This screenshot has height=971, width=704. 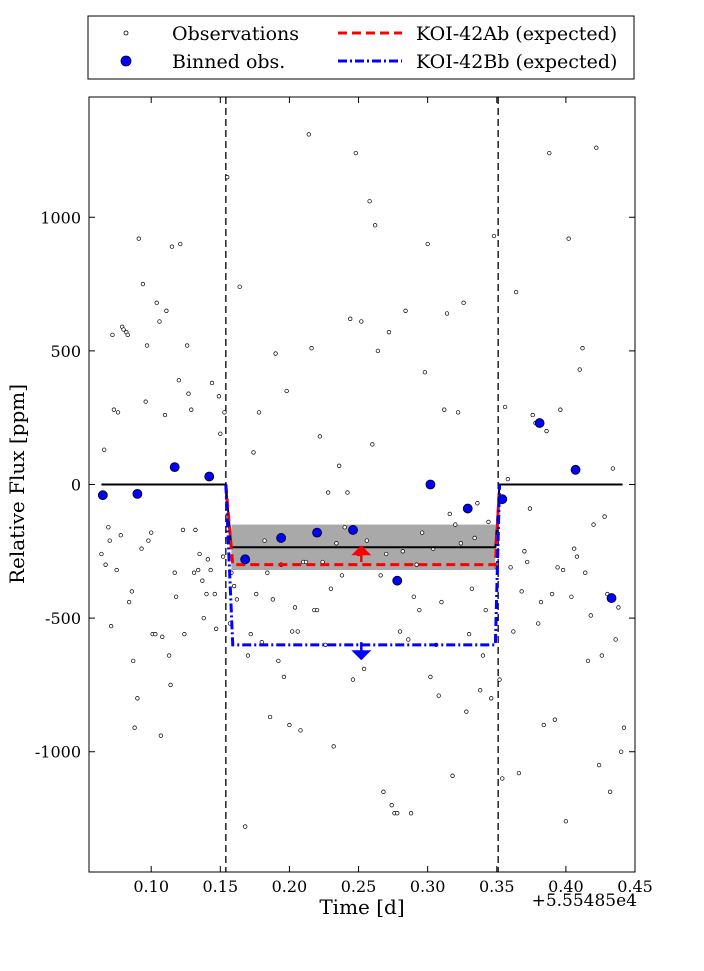 What do you see at coordinates (221, 886) in the screenshot?
I see `x-tick-label: 0.15` at bounding box center [221, 886].